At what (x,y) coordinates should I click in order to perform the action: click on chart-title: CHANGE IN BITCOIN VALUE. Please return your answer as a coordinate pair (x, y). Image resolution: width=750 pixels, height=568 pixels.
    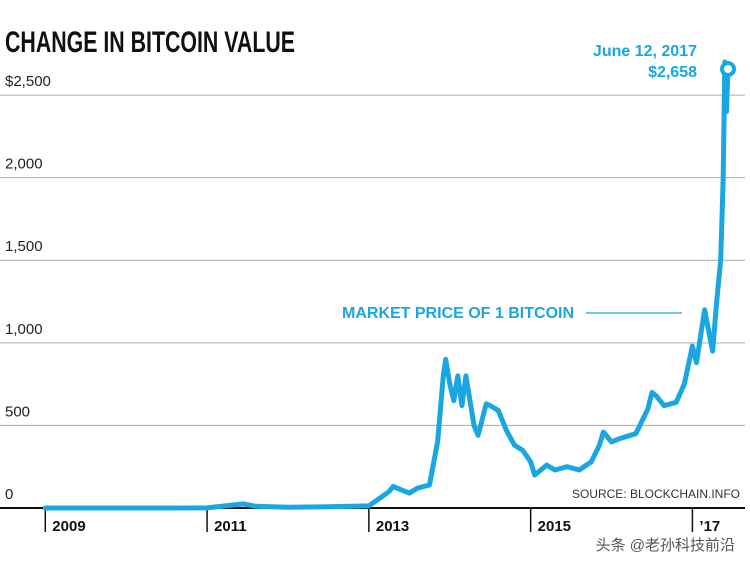
    Looking at the image, I should click on (150, 42).